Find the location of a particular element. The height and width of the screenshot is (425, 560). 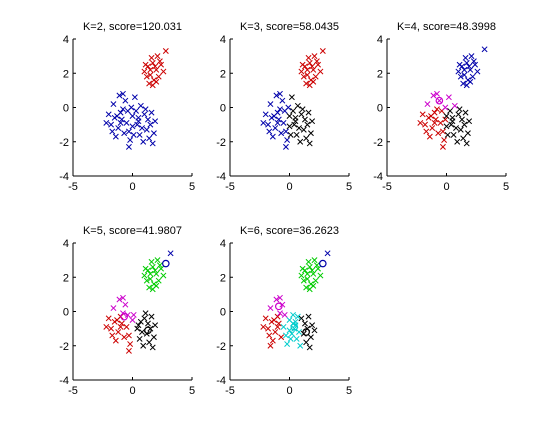

subplot-2: K=3, score=58.0435 -5 0 5 -4 -2 0 2 4 is located at coordinates (284, 107).